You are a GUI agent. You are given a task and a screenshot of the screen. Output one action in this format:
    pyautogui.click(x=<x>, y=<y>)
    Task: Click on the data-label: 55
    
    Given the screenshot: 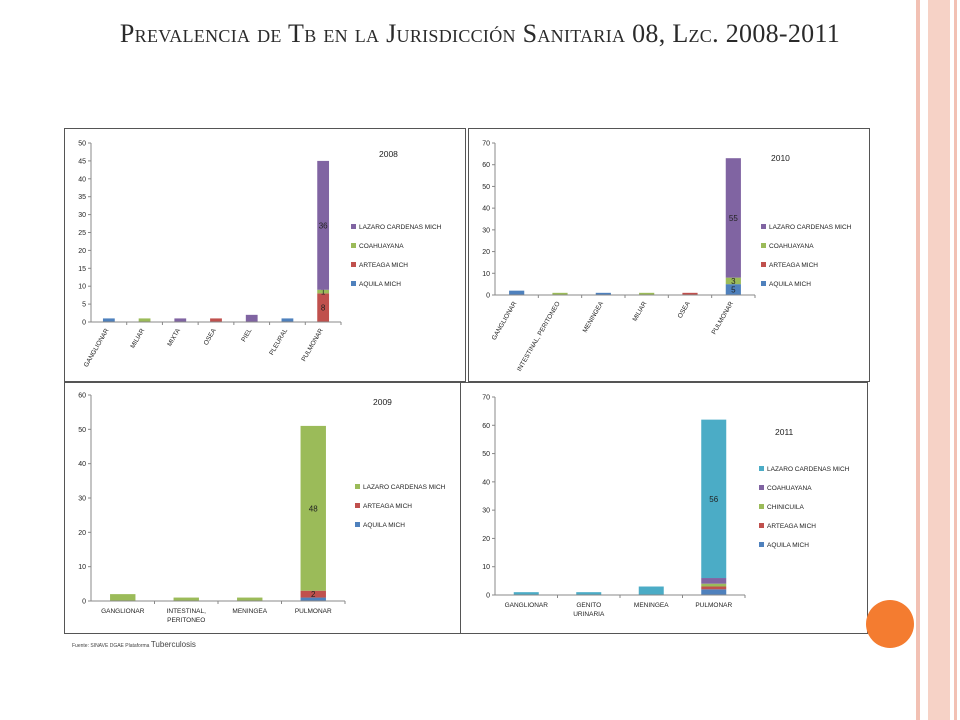 What is the action you would take?
    pyautogui.click(x=733, y=218)
    